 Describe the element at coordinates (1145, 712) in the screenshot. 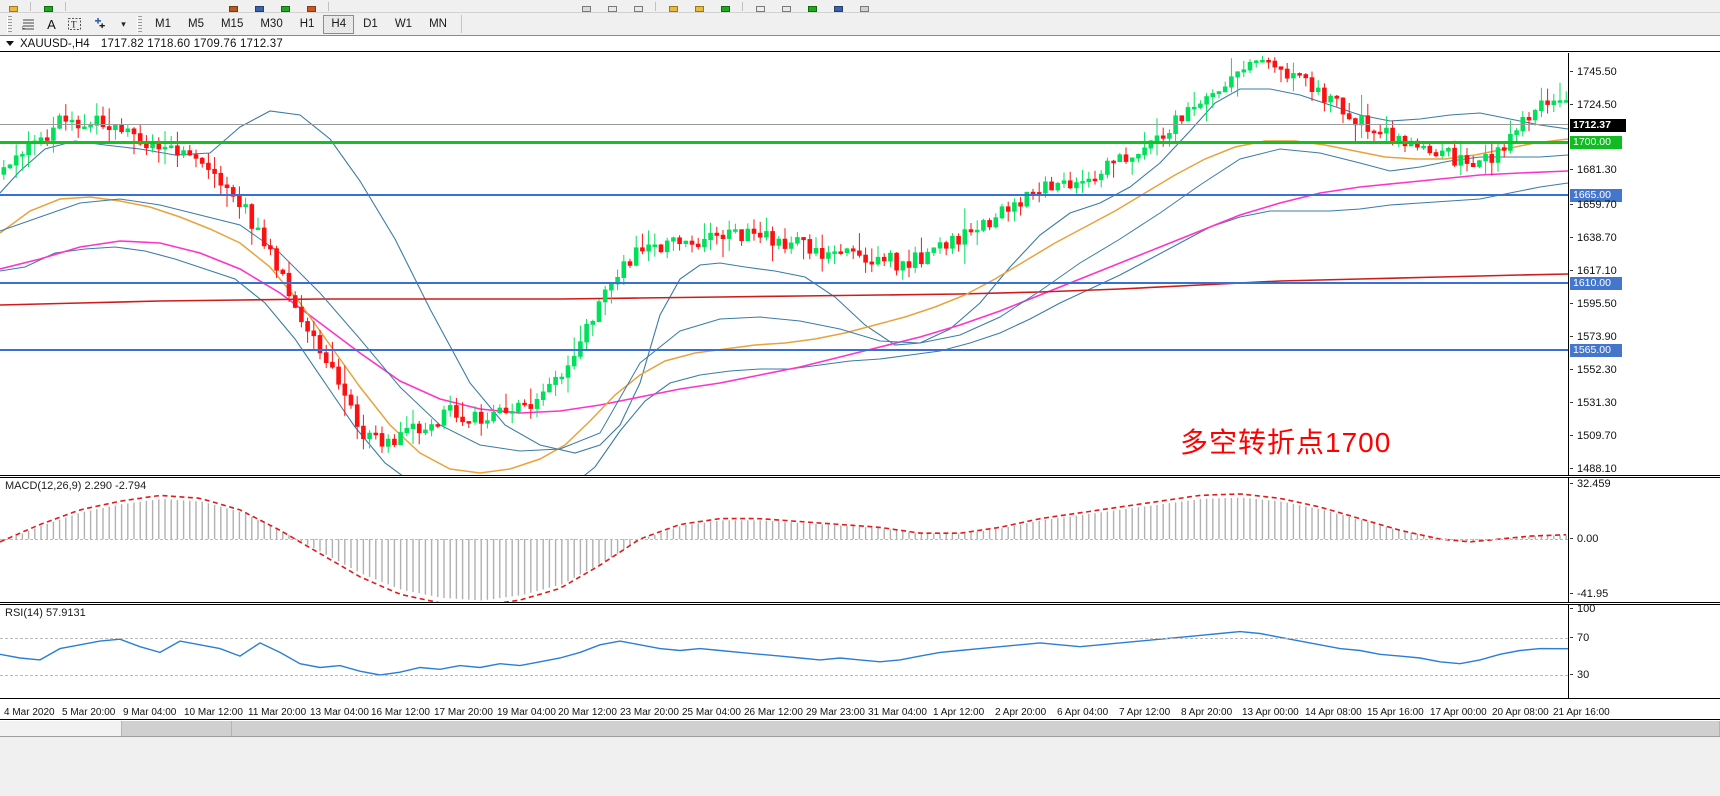

I see `time-label-18: 7 Apr 12:00` at that location.